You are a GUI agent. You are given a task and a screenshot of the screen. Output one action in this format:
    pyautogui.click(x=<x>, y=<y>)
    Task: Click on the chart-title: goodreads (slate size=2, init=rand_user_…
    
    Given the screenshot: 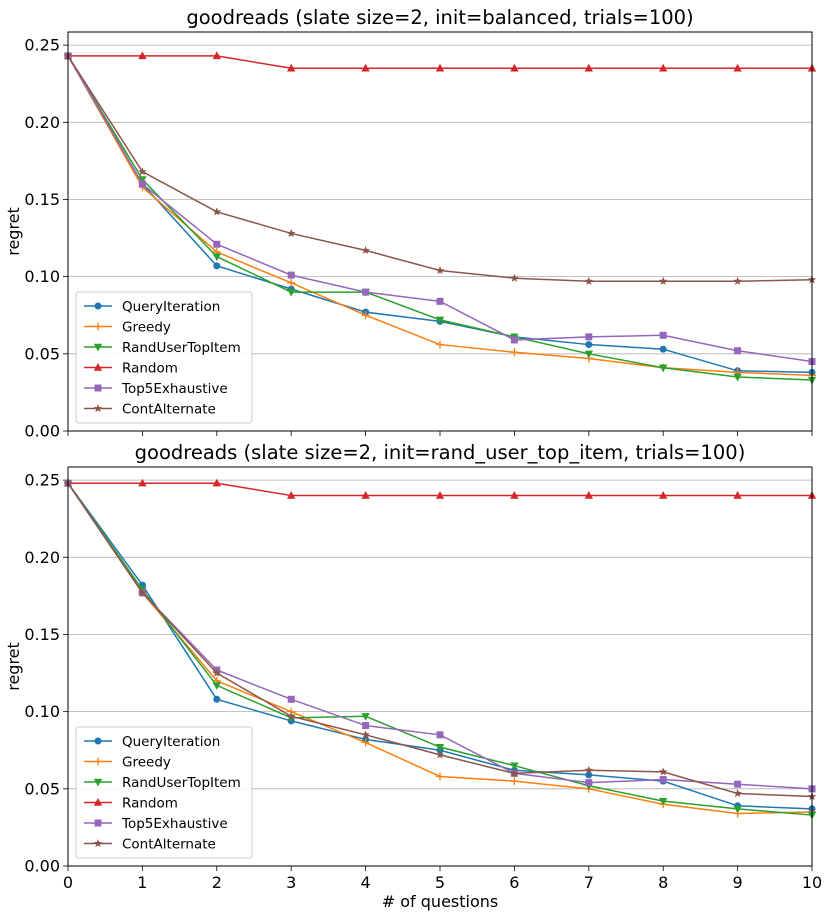 What is the action you would take?
    pyautogui.click(x=440, y=452)
    